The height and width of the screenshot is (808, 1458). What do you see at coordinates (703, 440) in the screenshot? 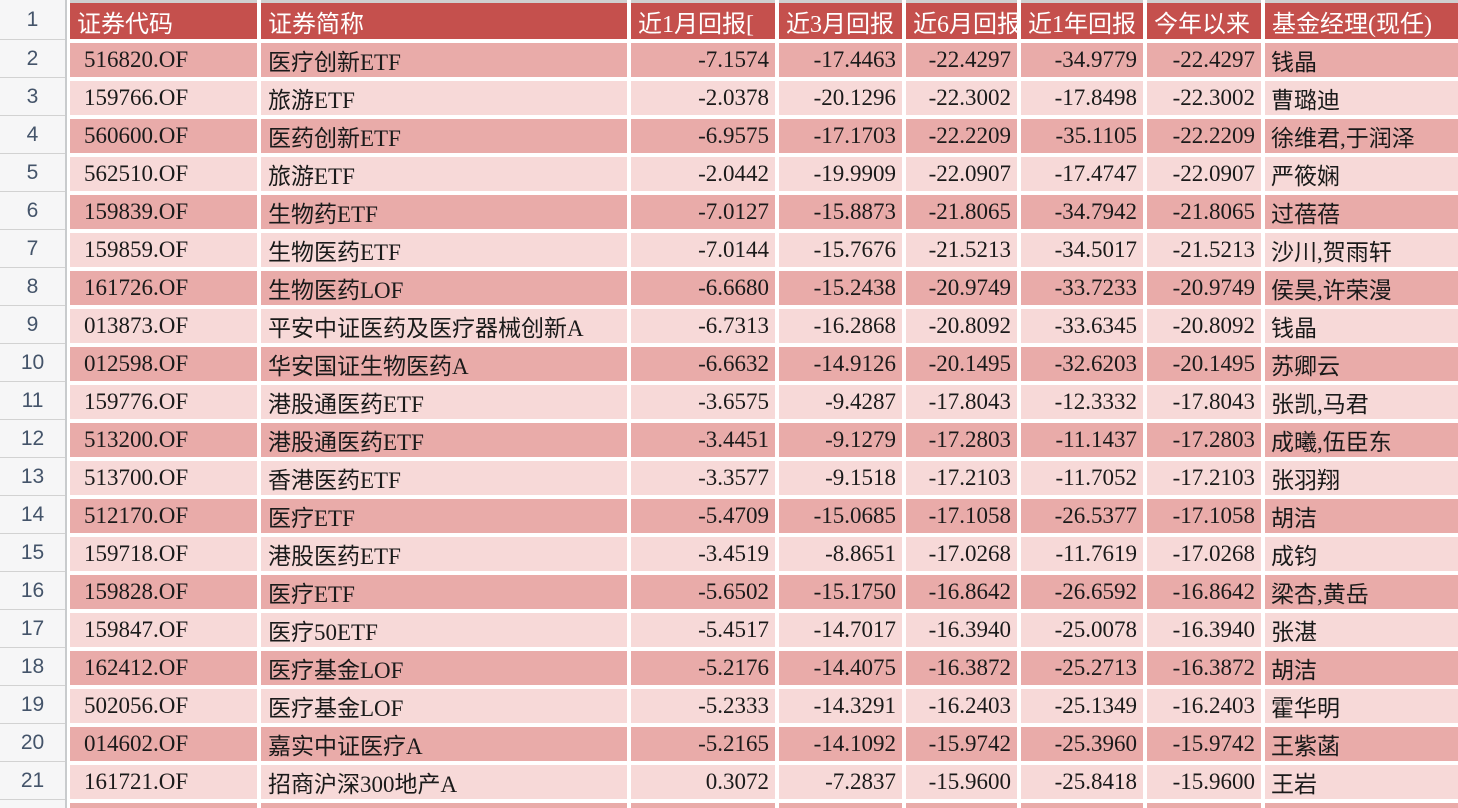
I see `cell-return-1m: -3.4451` at bounding box center [703, 440].